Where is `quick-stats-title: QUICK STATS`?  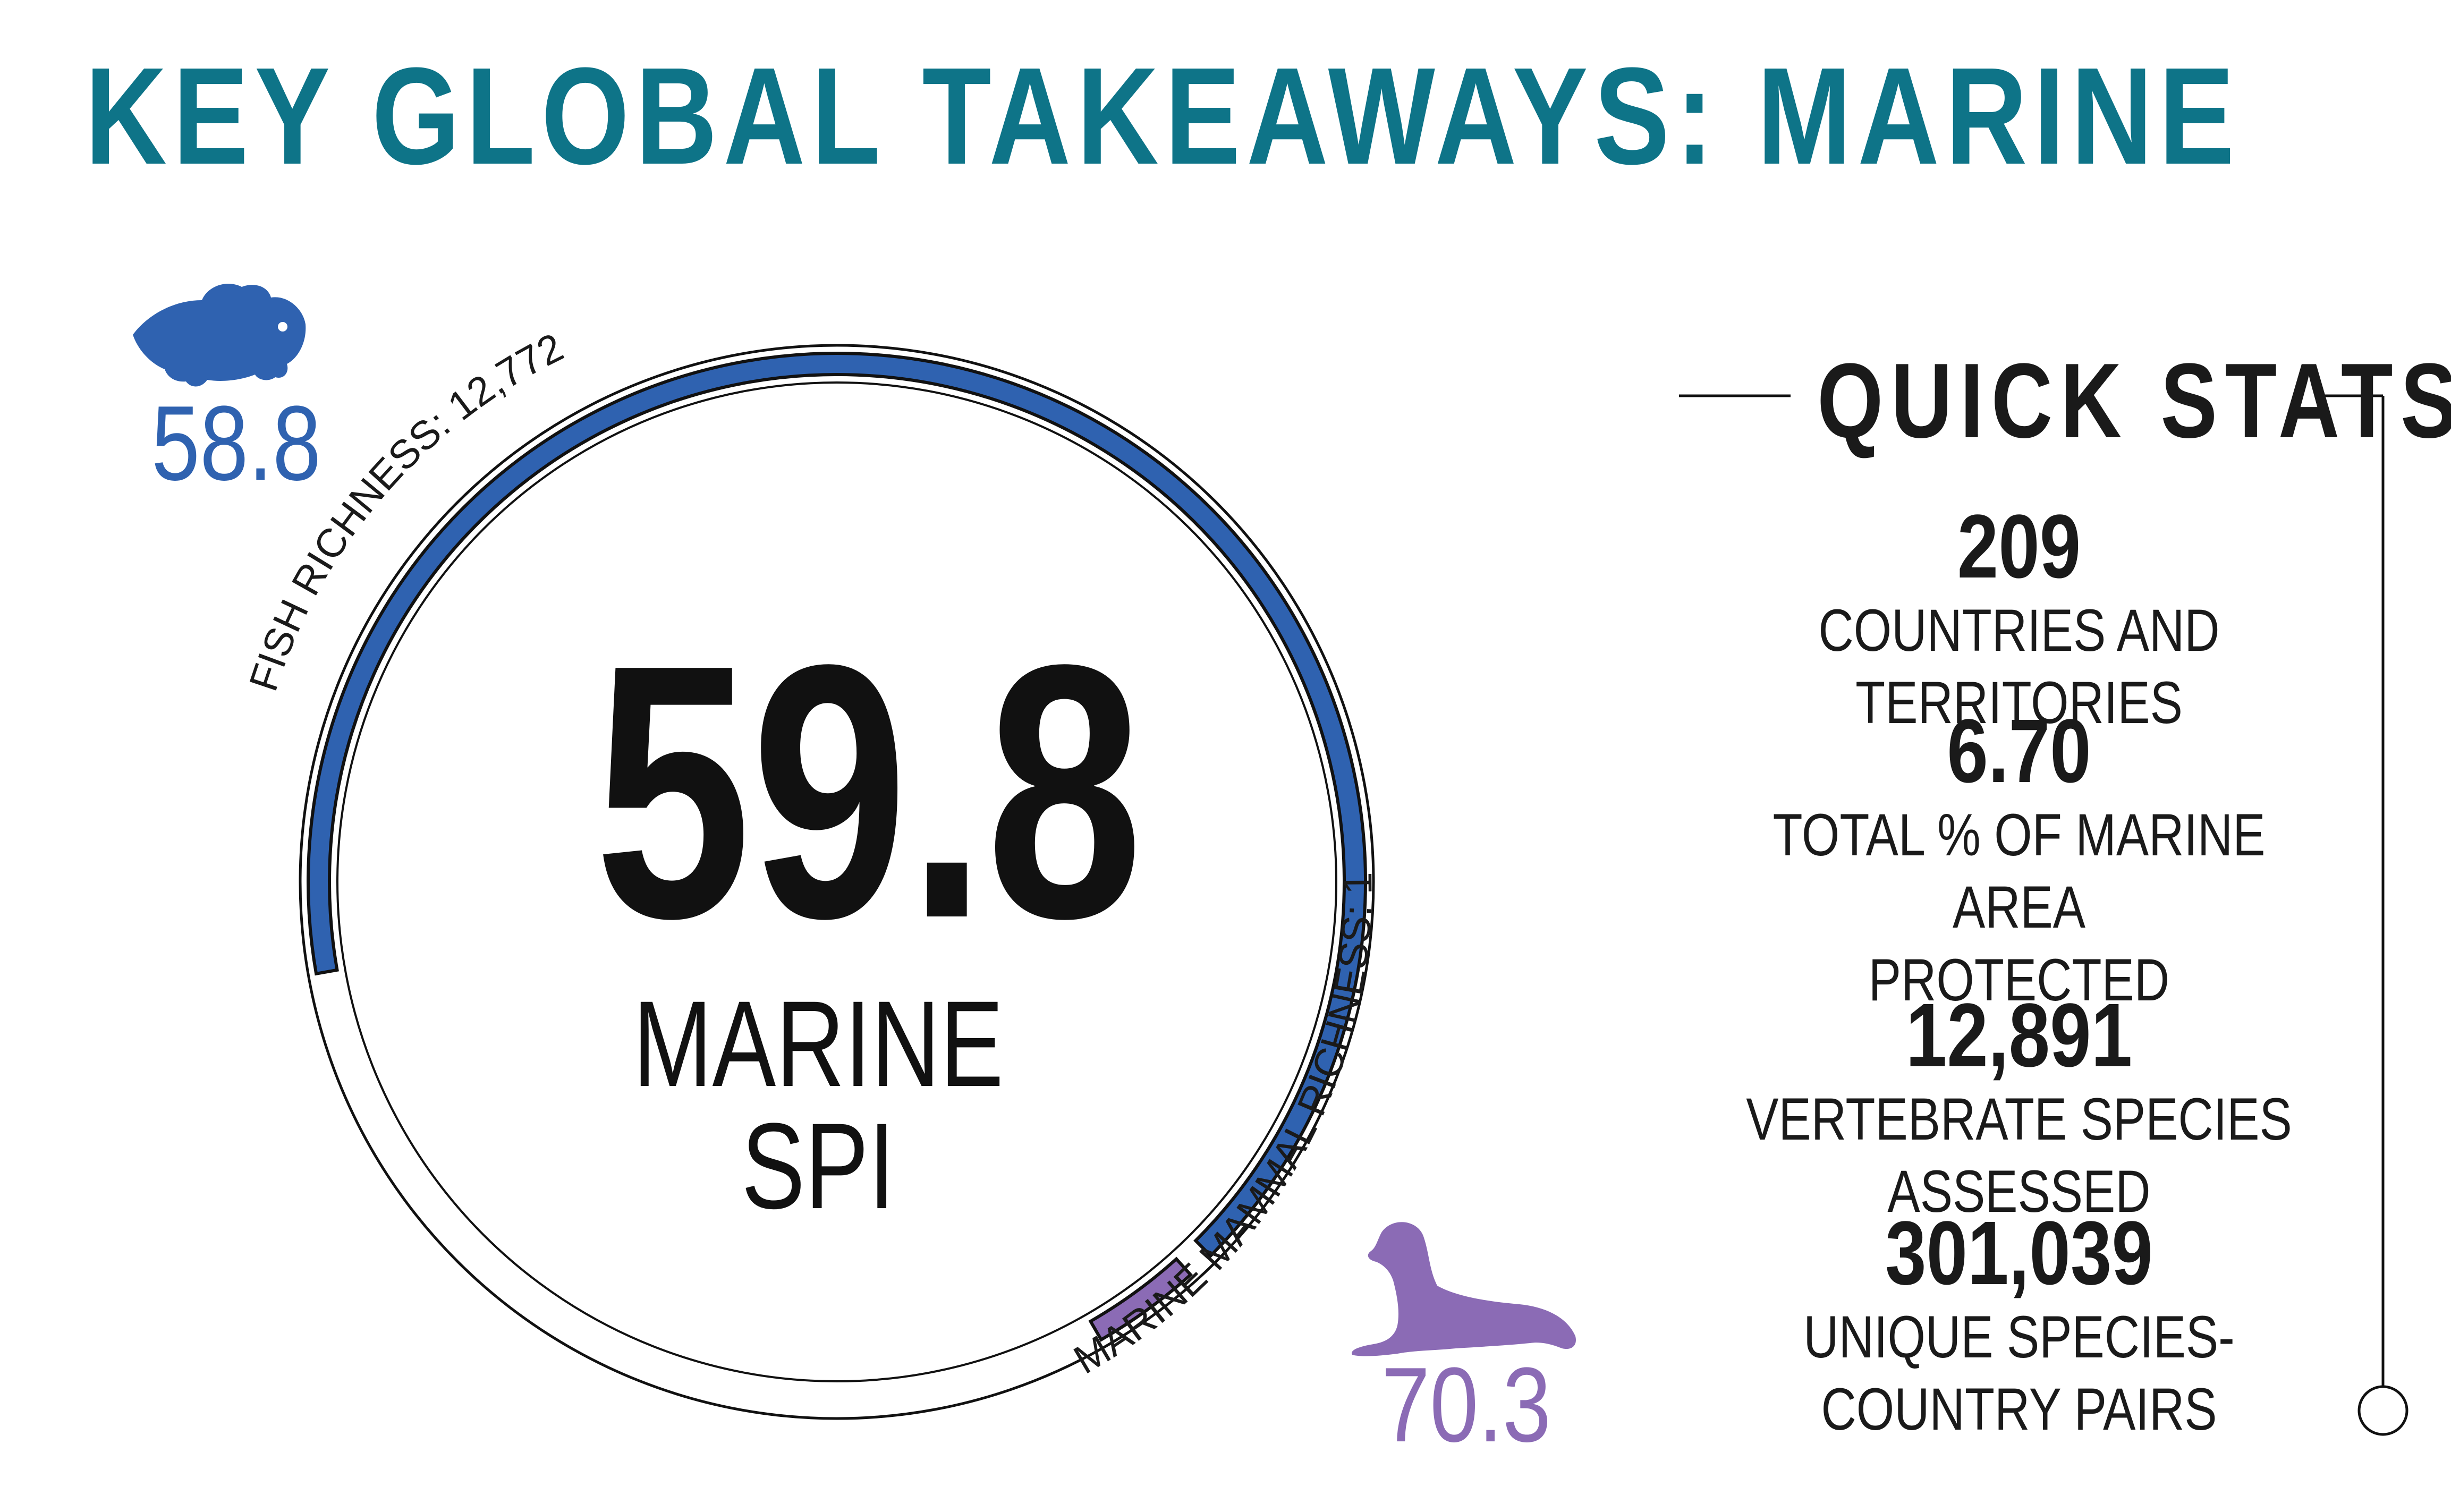
quick-stats-title: QUICK STATS is located at coordinates (2134, 401).